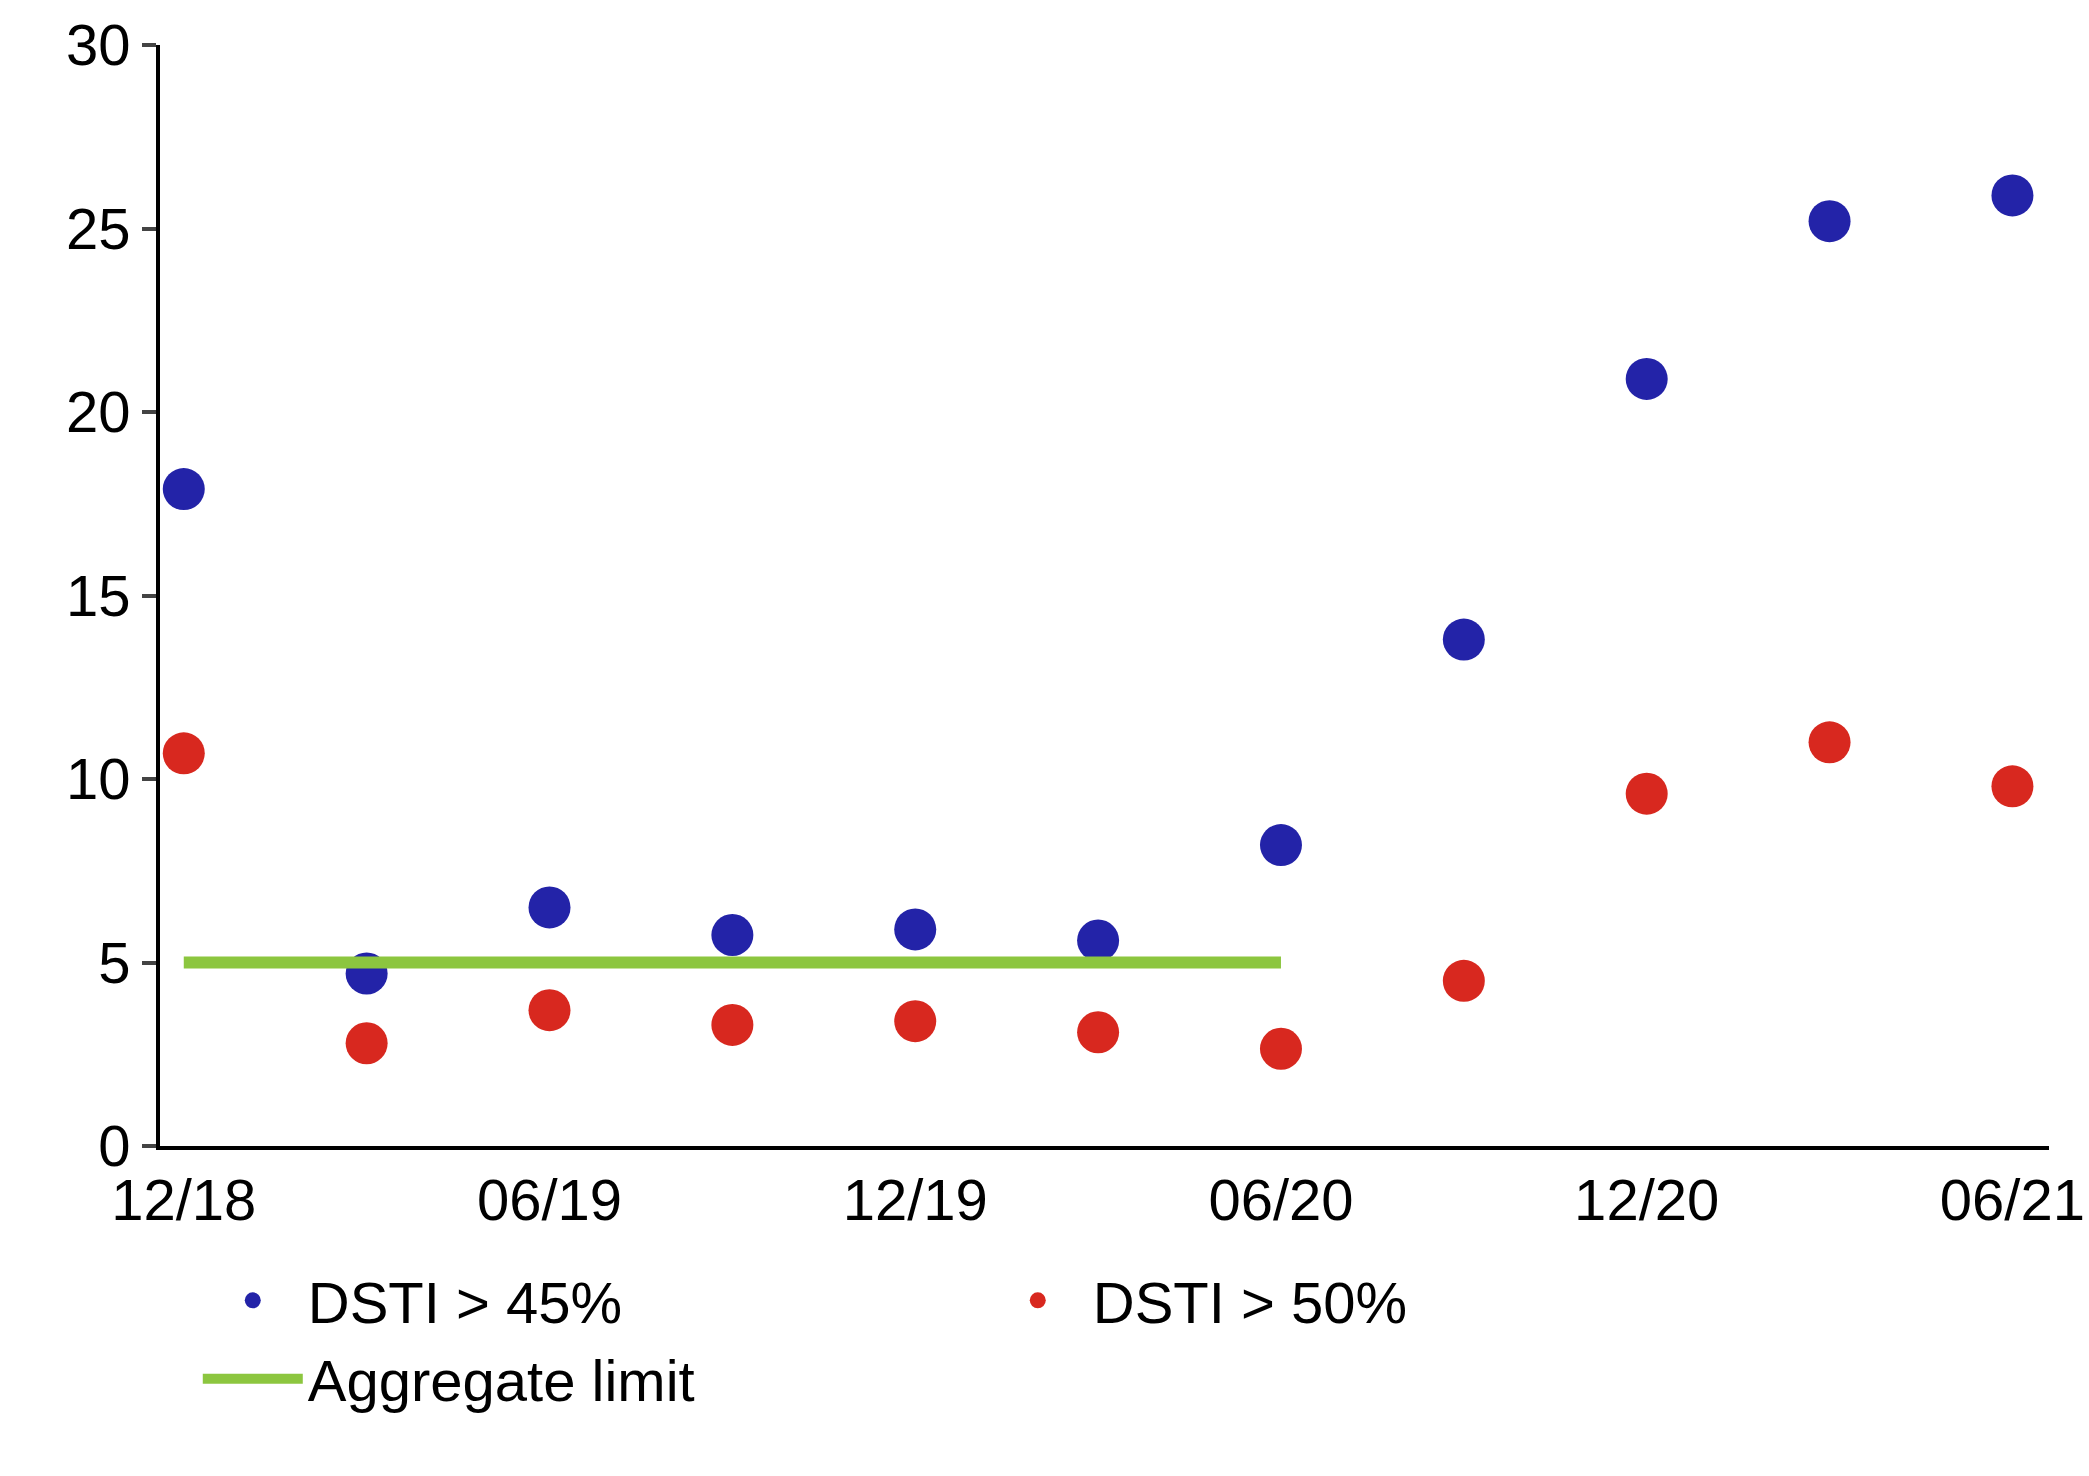 The image size is (2089, 1476). I want to click on x-tick-label: 12/19, so click(915, 1199).